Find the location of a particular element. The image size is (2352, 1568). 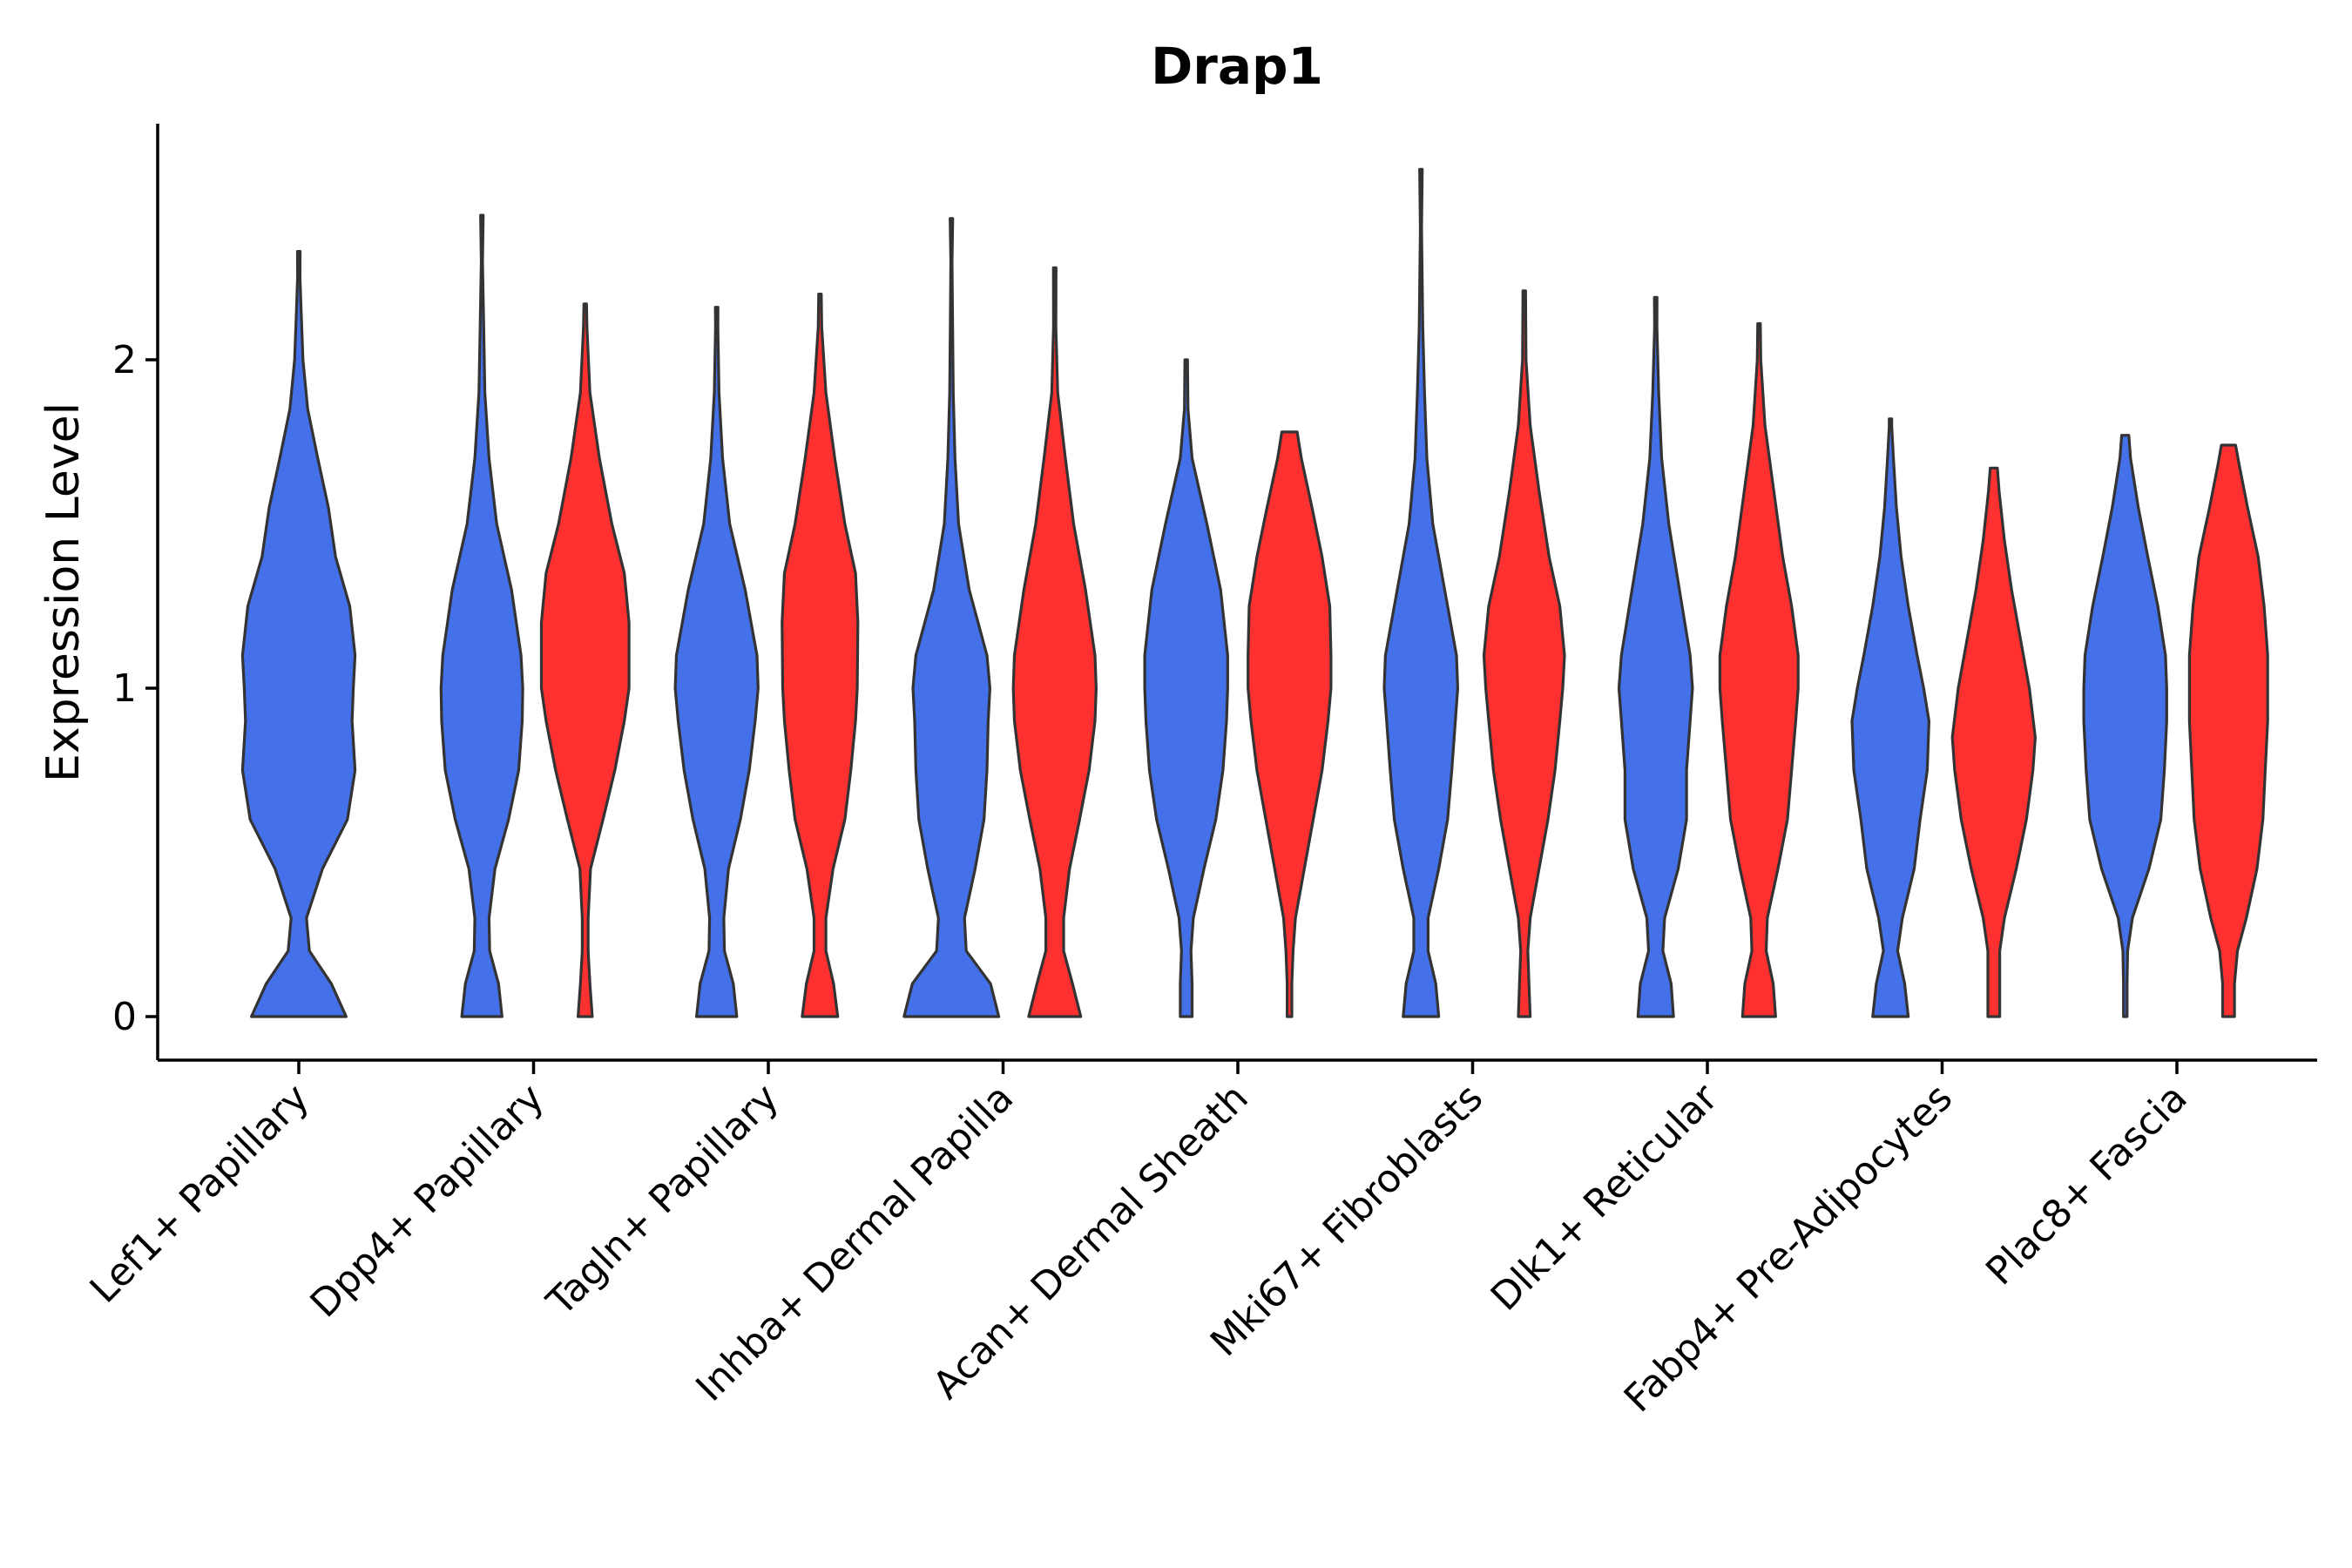

y-axis-label: Expression Level is located at coordinates (64, 592).